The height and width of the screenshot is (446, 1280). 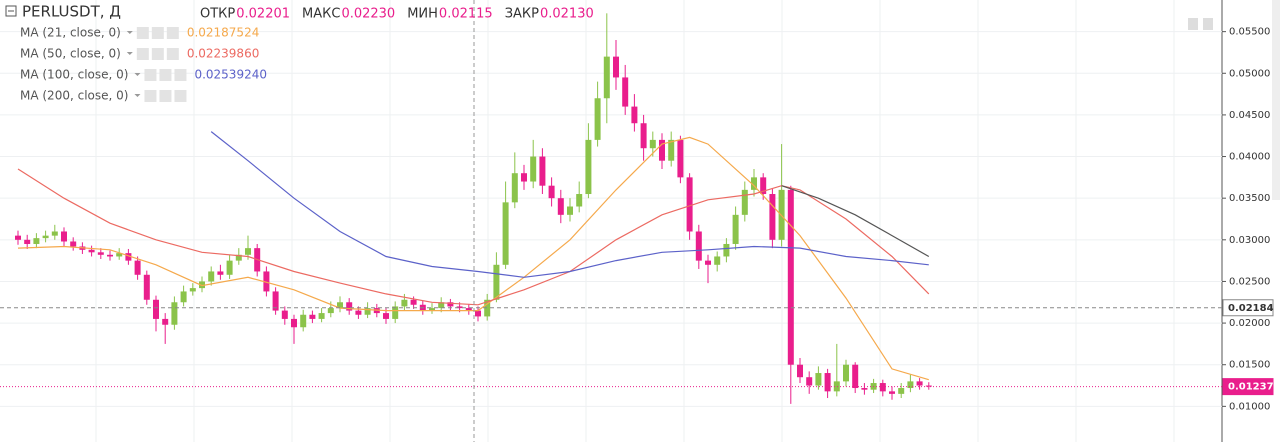 I want to click on legend-name: MA (100, close, 0), so click(x=74, y=75).